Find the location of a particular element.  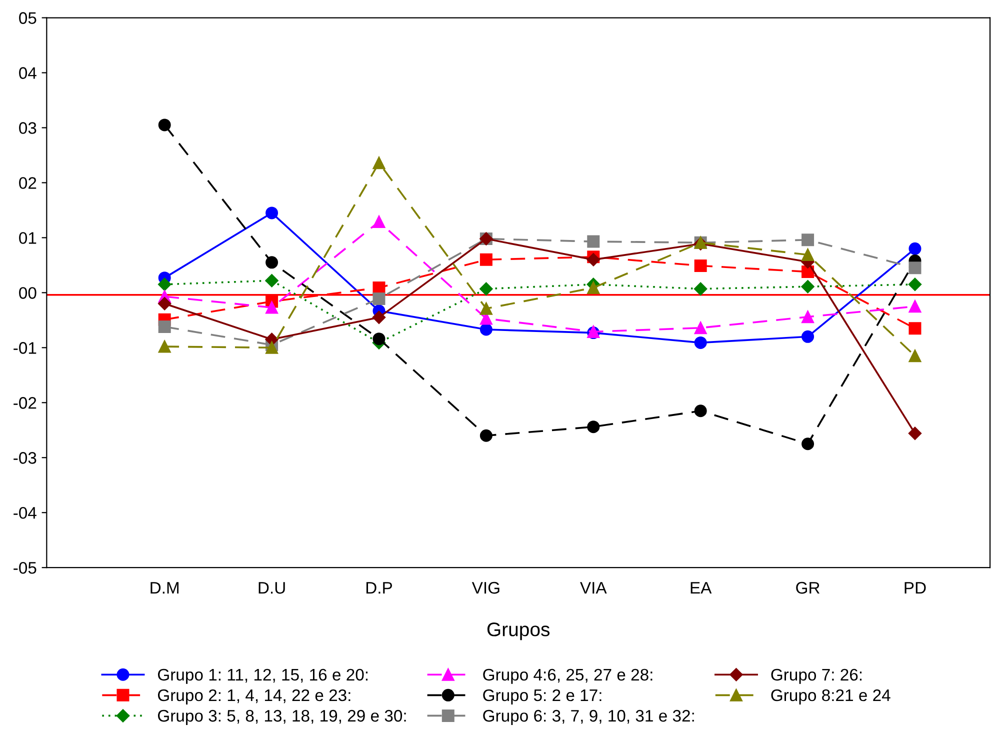

y-tick-label: -05 is located at coordinates (25, 568).